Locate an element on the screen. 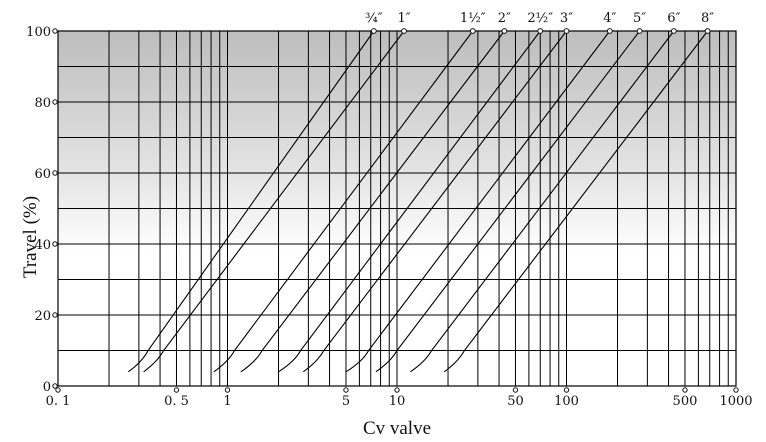  y-tick-label: 20 is located at coordinates (42, 316).